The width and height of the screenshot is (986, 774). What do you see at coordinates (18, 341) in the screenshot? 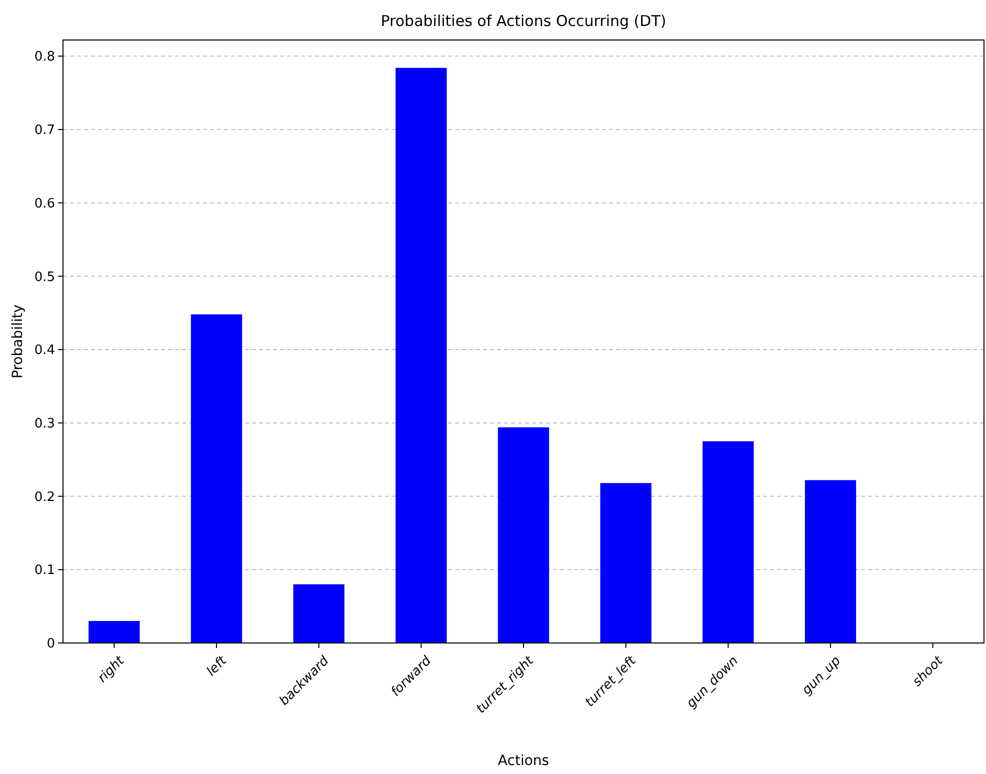
I see `y-axis-title: Probability` at bounding box center [18, 341].